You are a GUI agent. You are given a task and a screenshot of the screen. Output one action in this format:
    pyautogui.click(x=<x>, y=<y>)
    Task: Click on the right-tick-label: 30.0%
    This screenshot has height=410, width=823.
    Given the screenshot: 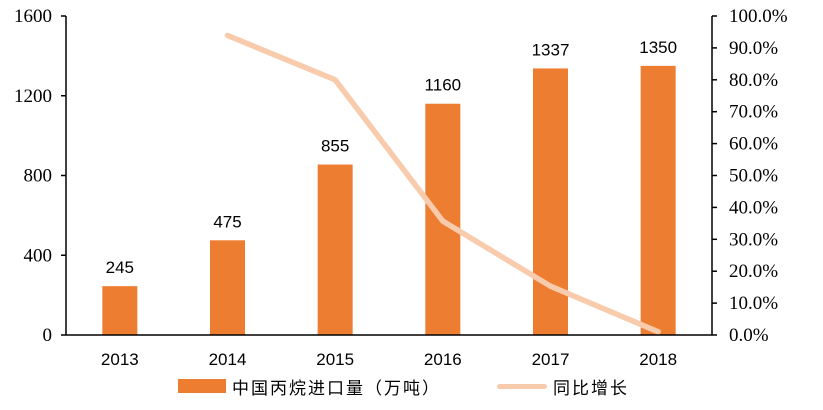 What is the action you would take?
    pyautogui.click(x=753, y=239)
    